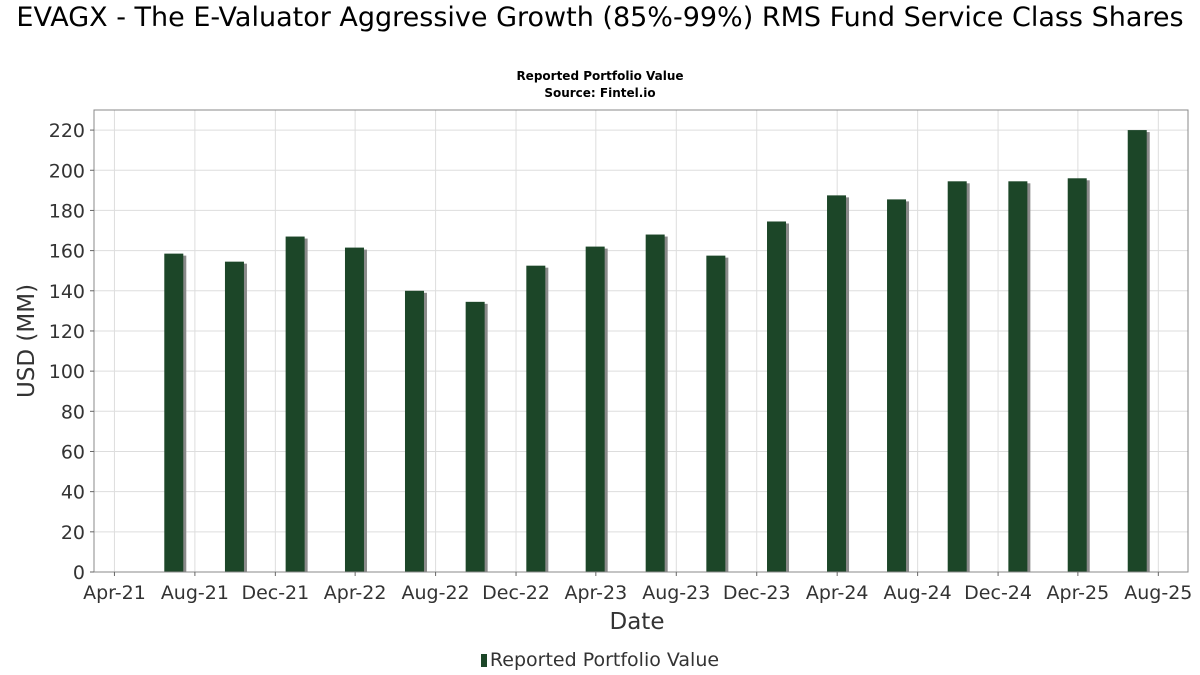 The image size is (1200, 675). Describe the element at coordinates (73, 412) in the screenshot. I see `y-tick-label: 80` at that location.